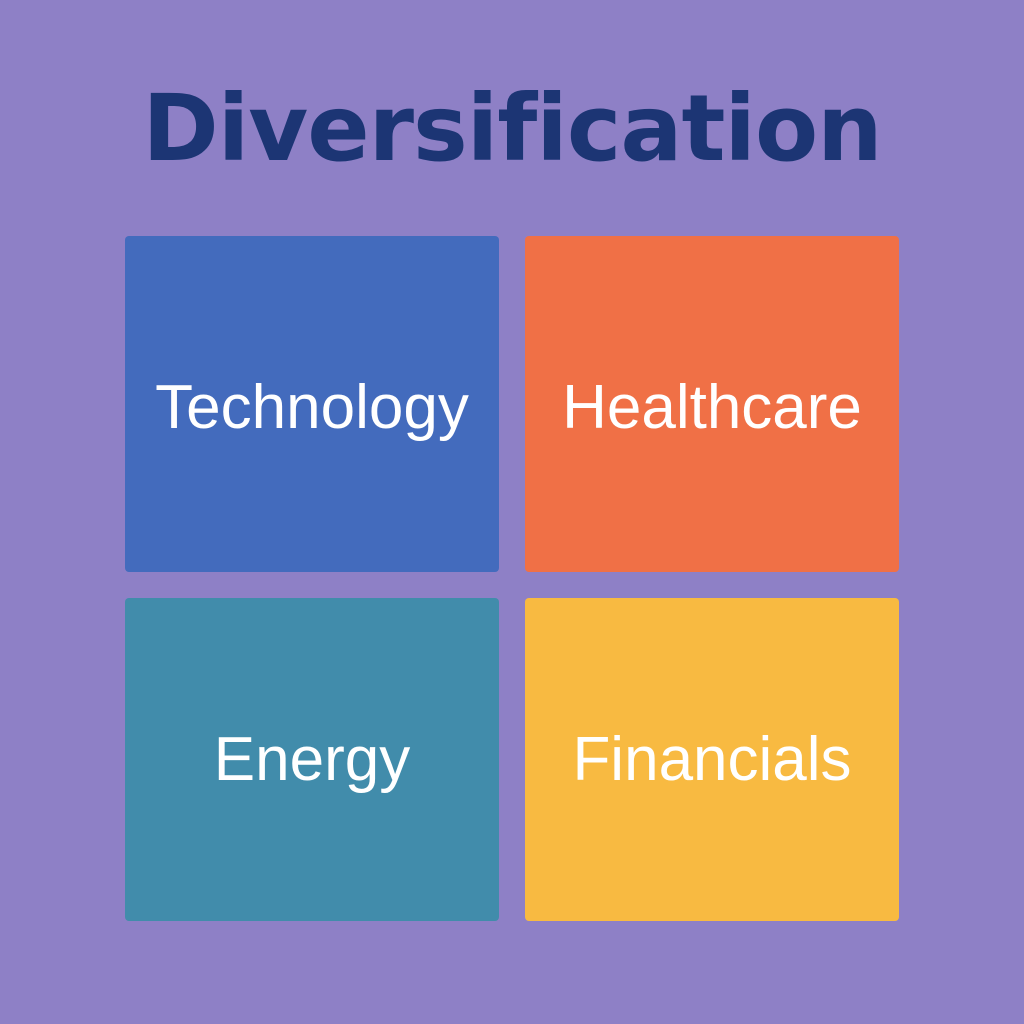  I want to click on sector-label-energy: Energy, so click(312, 759).